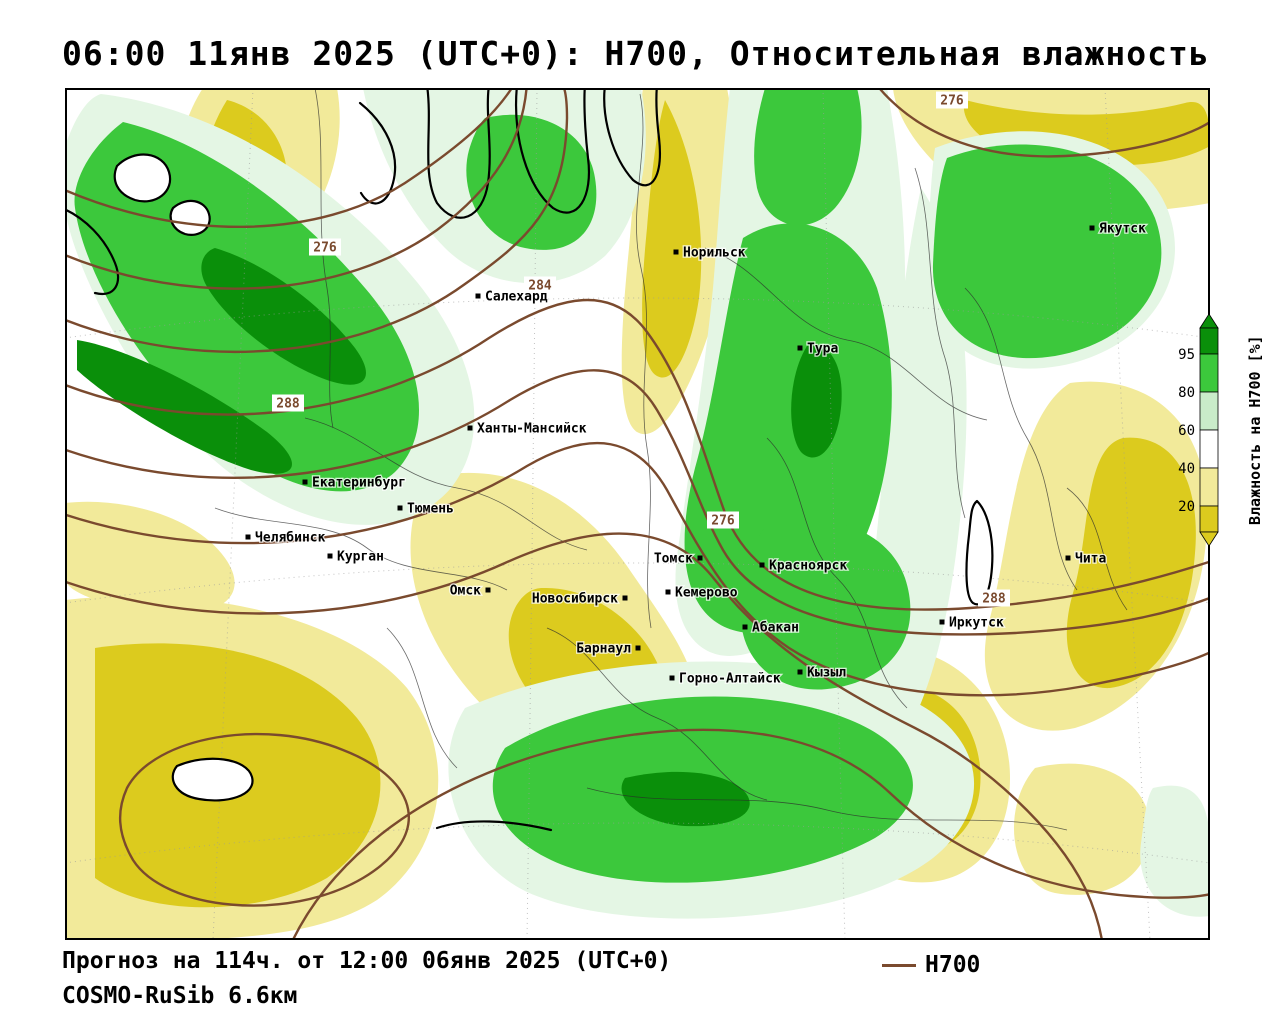 The width and height of the screenshot is (1280, 1024). I want to click on city-label: Горно-Алтайск, so click(730, 679).